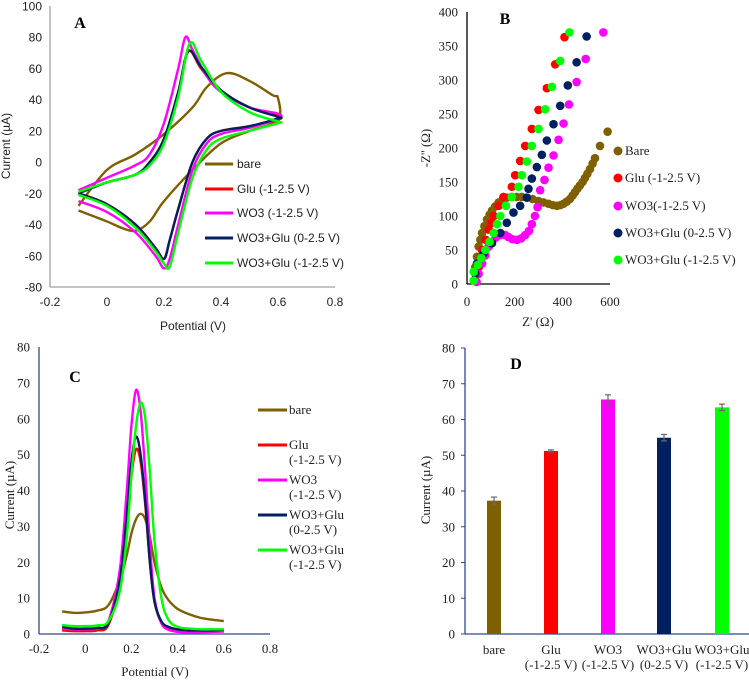 This screenshot has height=681, width=749. Describe the element at coordinates (23, 526) in the screenshot. I see `y-tick-label: 30` at that location.